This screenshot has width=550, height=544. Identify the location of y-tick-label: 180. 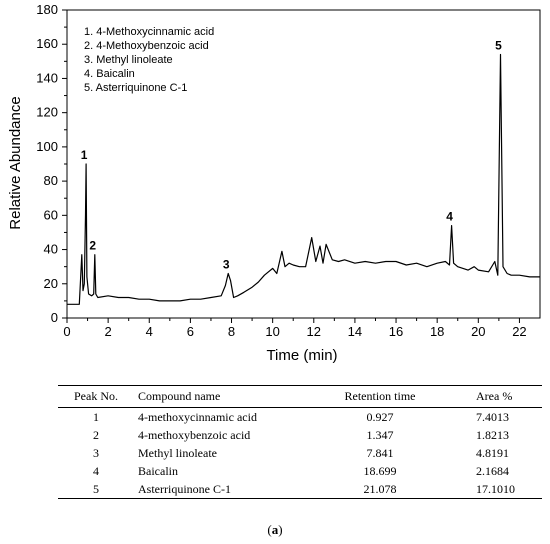
(47, 9).